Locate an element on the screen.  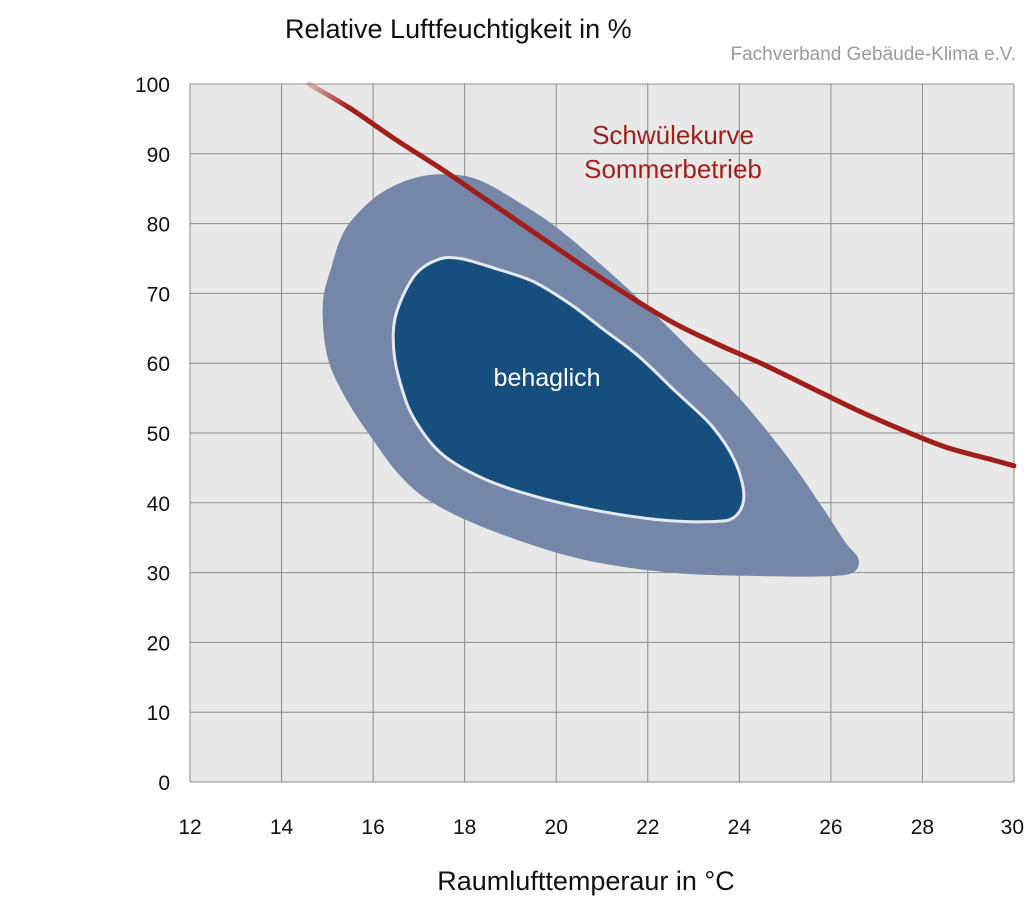
y-tick-label-60: 60 is located at coordinates (158, 364).